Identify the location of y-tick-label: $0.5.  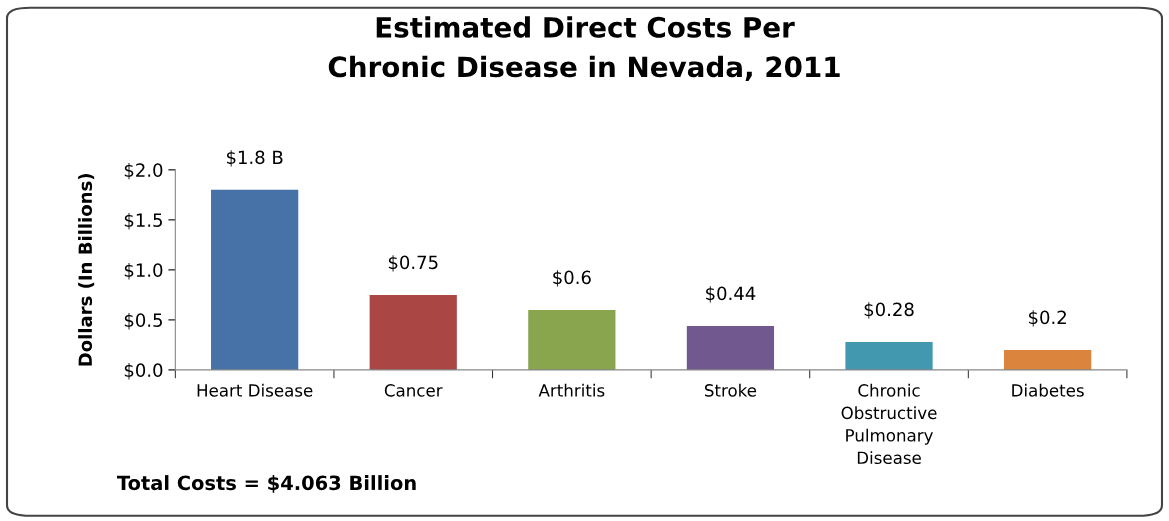
(143, 321).